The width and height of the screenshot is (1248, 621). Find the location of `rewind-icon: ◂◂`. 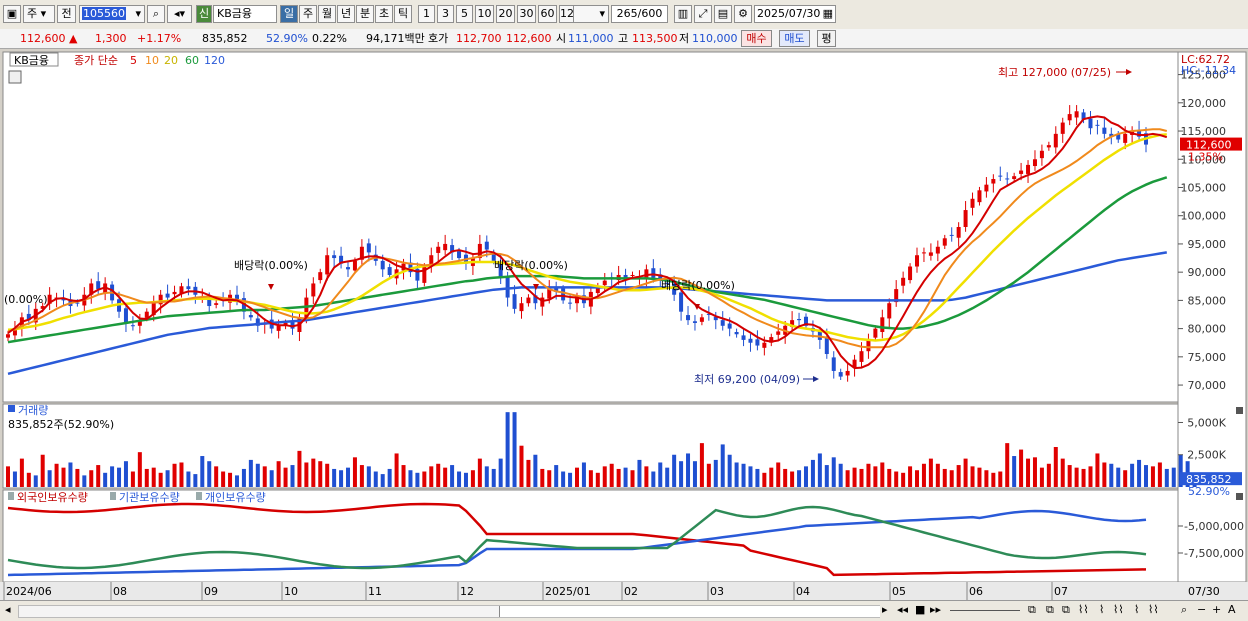

rewind-icon: ◂◂ is located at coordinates (903, 609).